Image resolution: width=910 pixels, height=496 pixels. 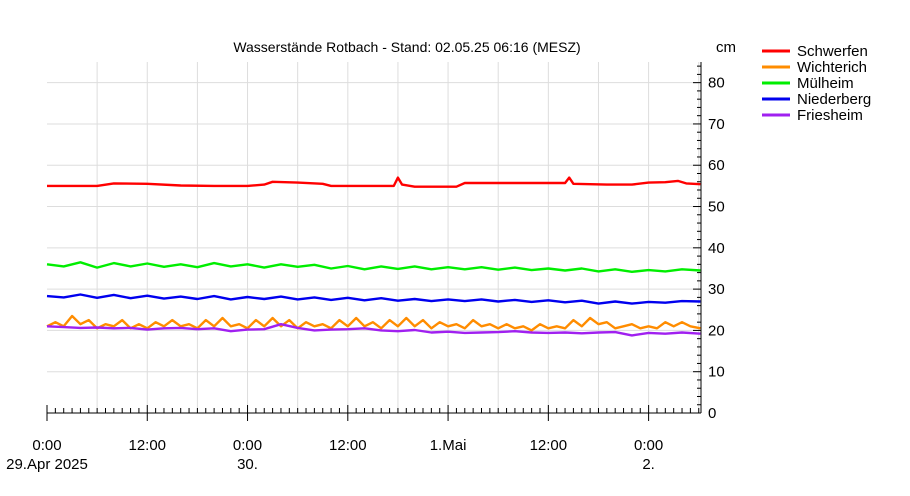 I want to click on legend-label: Wichterich, so click(x=832, y=67).